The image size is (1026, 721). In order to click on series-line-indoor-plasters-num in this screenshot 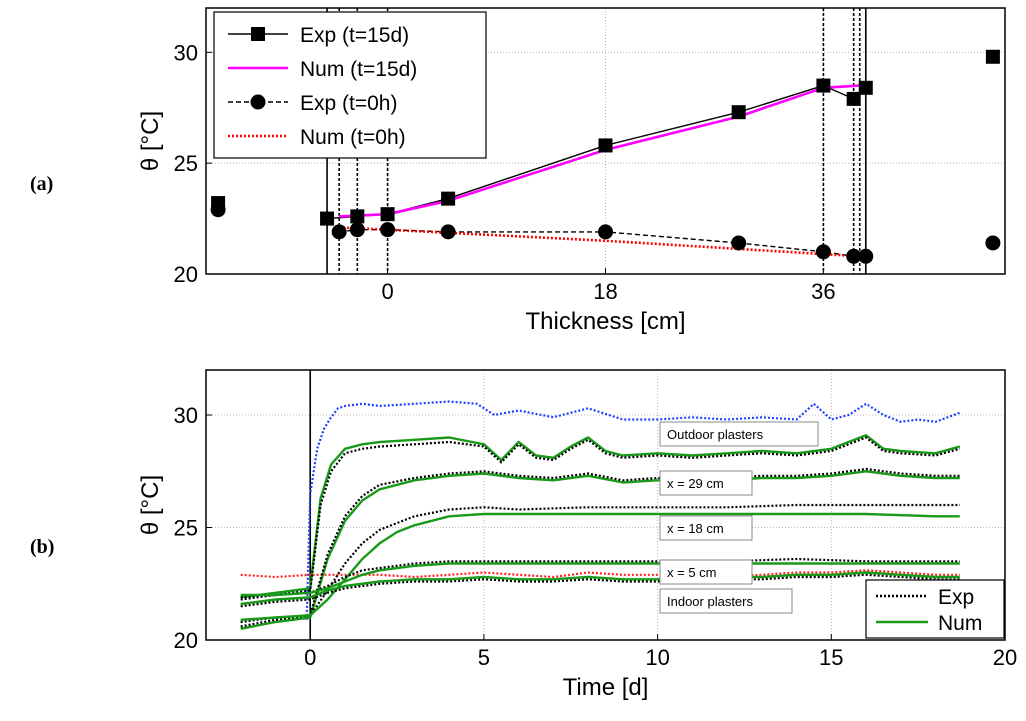, I will do `click(600, 588)`.